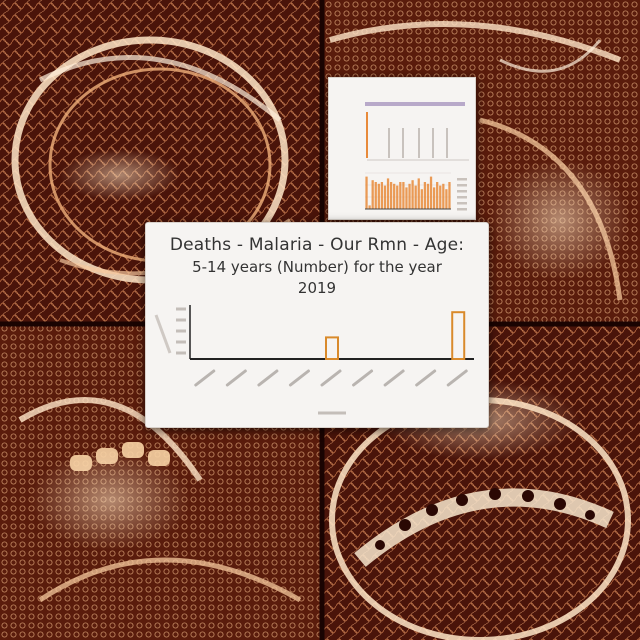 This screenshot has width=640, height=640. I want to click on small-chart-bars, so click(416, 191).